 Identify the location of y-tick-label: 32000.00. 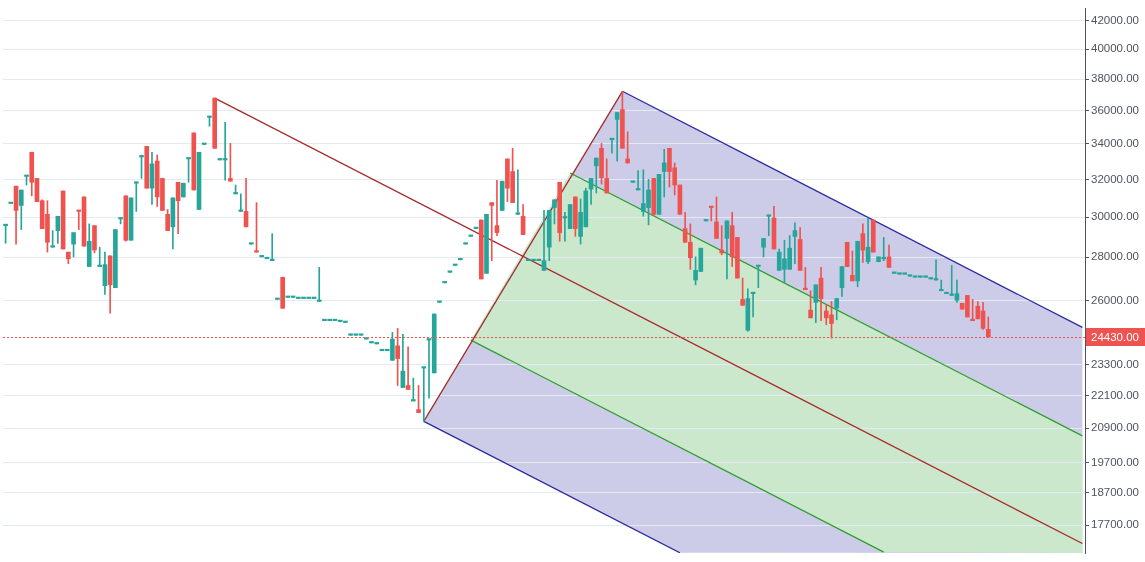
(1115, 178).